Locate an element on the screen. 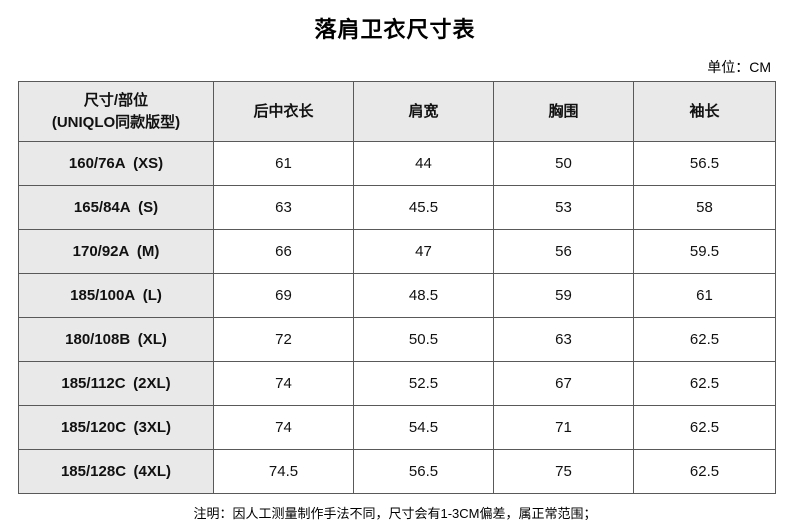 This screenshot has height=520, width=790. value-cell: 47 is located at coordinates (423, 251).